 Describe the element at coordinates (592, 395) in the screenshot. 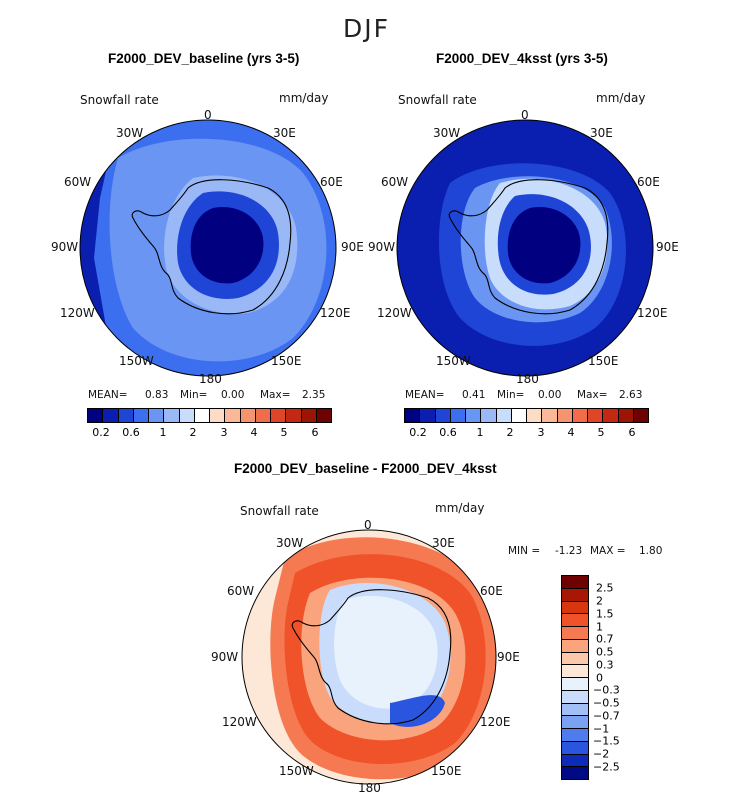

I see `panel2-max-label: Max=` at that location.